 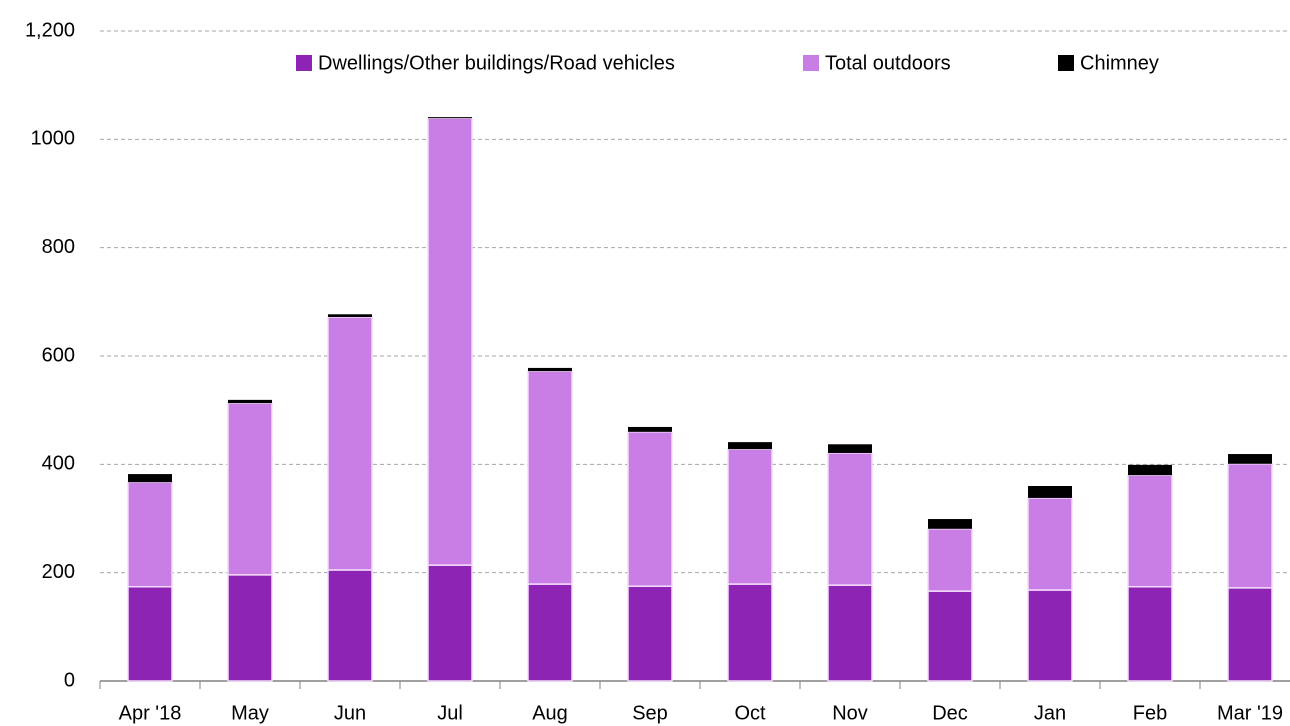 What do you see at coordinates (1119, 63) in the screenshot?
I see `legend-label: Chimney` at bounding box center [1119, 63].